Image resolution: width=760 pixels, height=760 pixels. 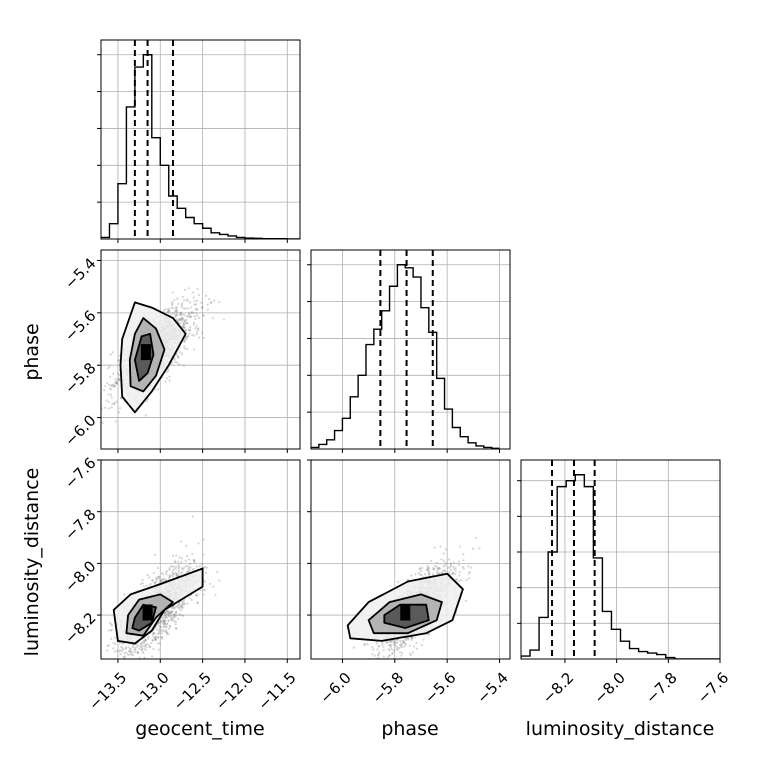 What do you see at coordinates (80, 628) in the screenshot?
I see `y-tick-label: −8.2` at bounding box center [80, 628].